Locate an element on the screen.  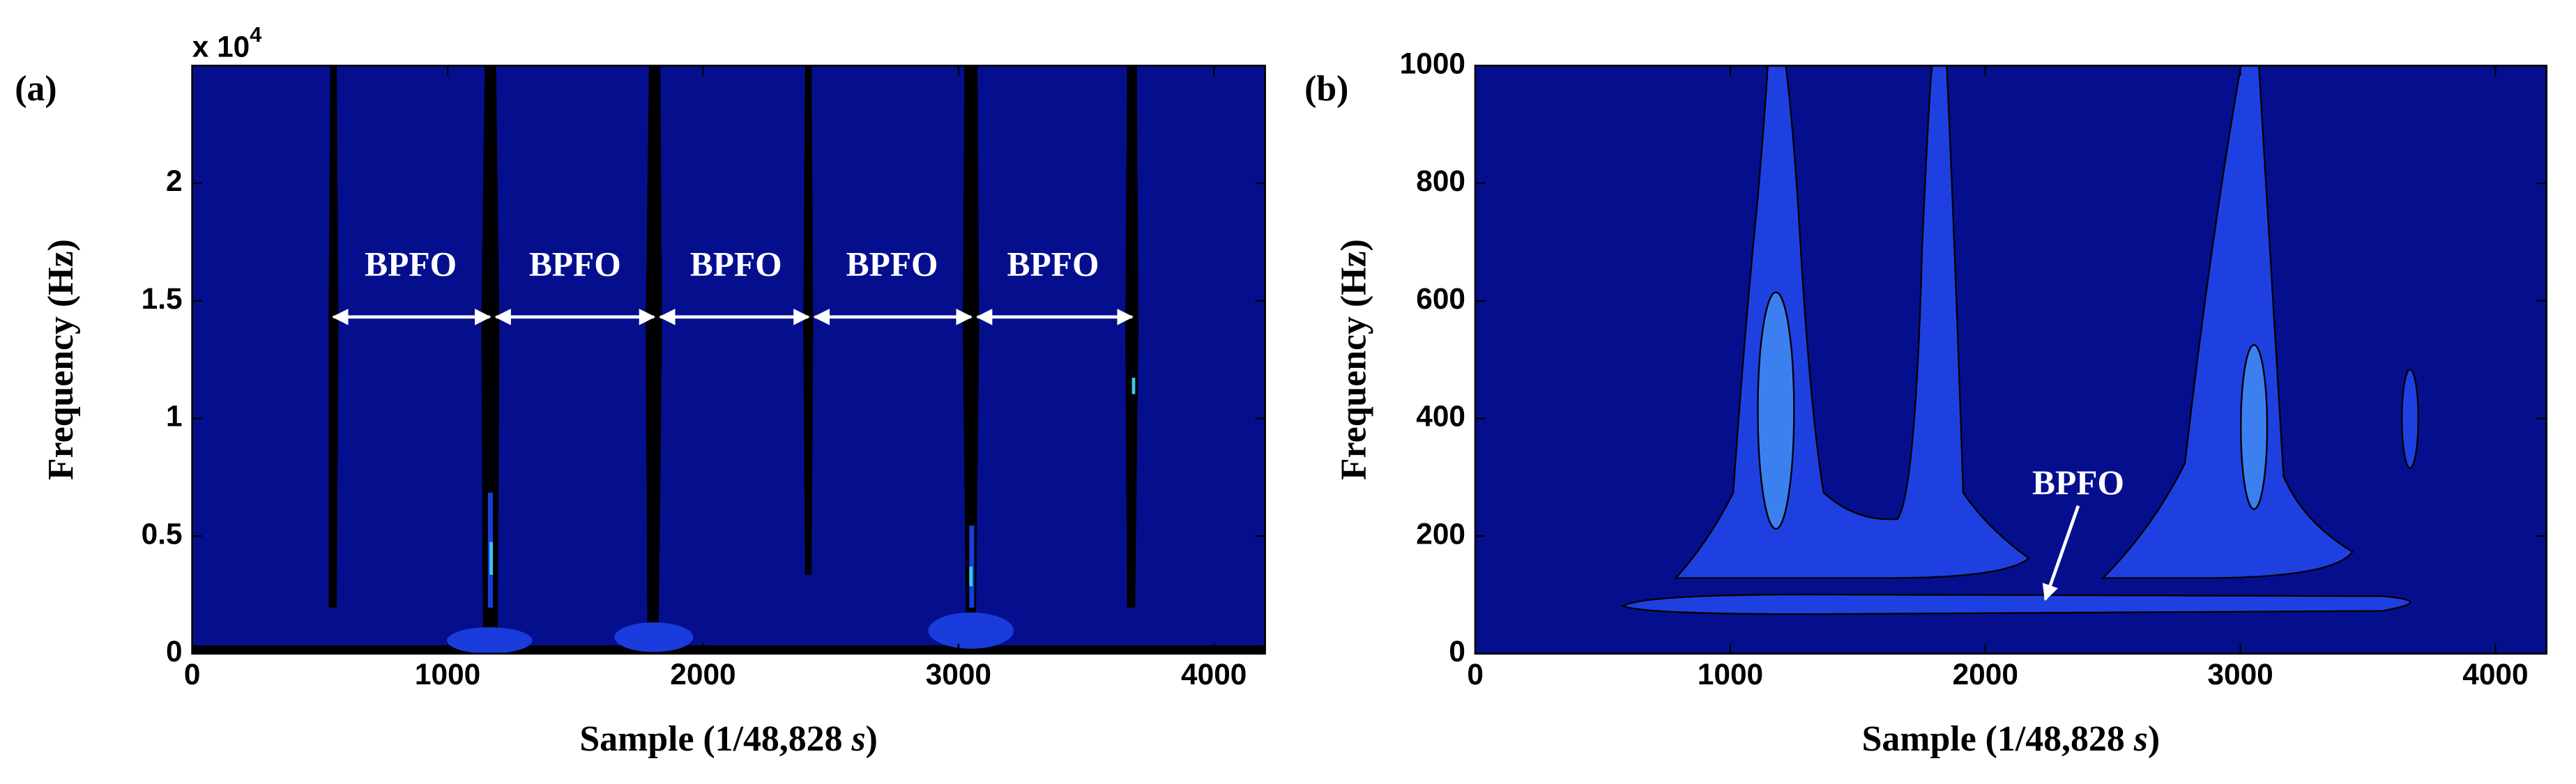
y-tick-label: 1 is located at coordinates (175, 416).